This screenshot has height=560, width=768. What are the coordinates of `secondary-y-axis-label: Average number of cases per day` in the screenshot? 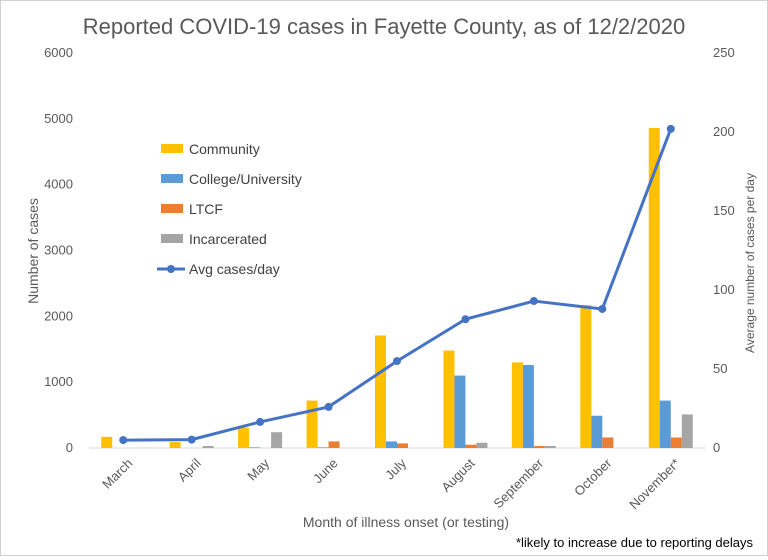 It's located at (750, 263).